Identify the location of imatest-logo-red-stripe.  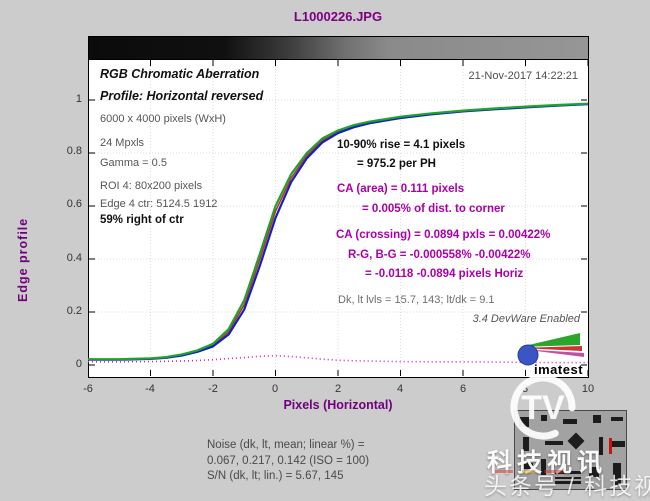
(551, 348).